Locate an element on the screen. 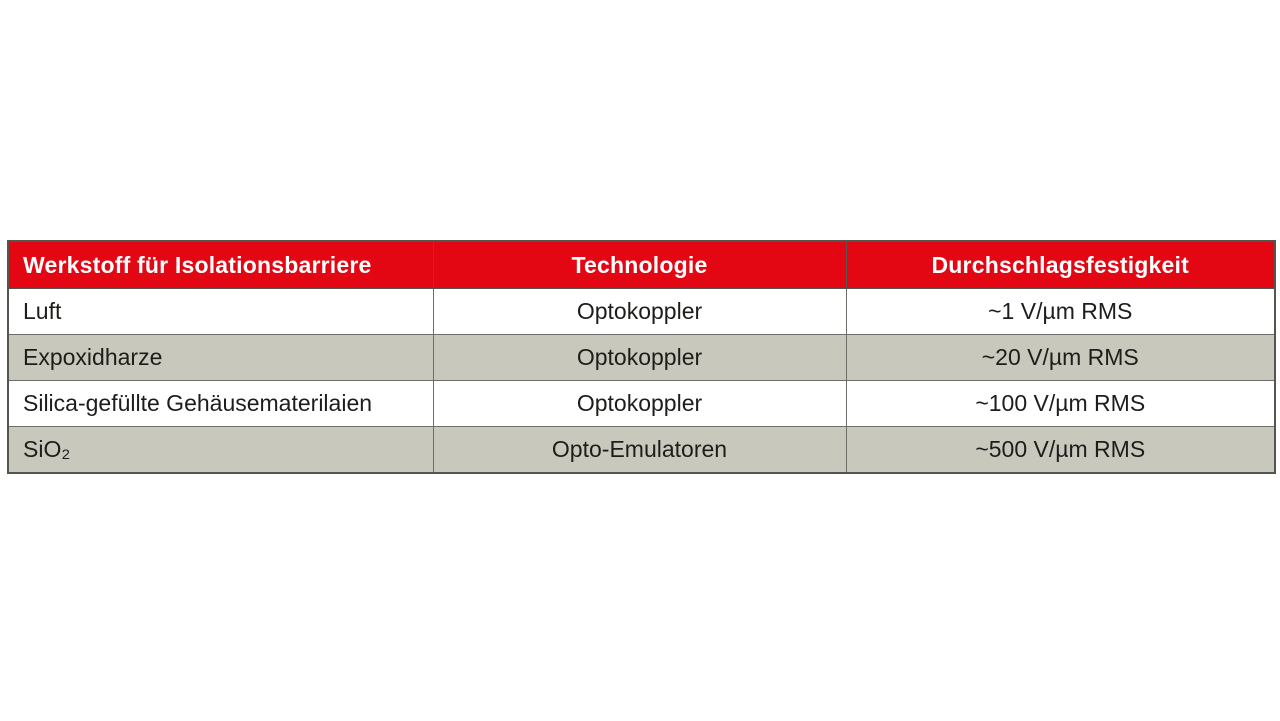 The image size is (1280, 721). cell-material: SiO₂ is located at coordinates (220, 450).